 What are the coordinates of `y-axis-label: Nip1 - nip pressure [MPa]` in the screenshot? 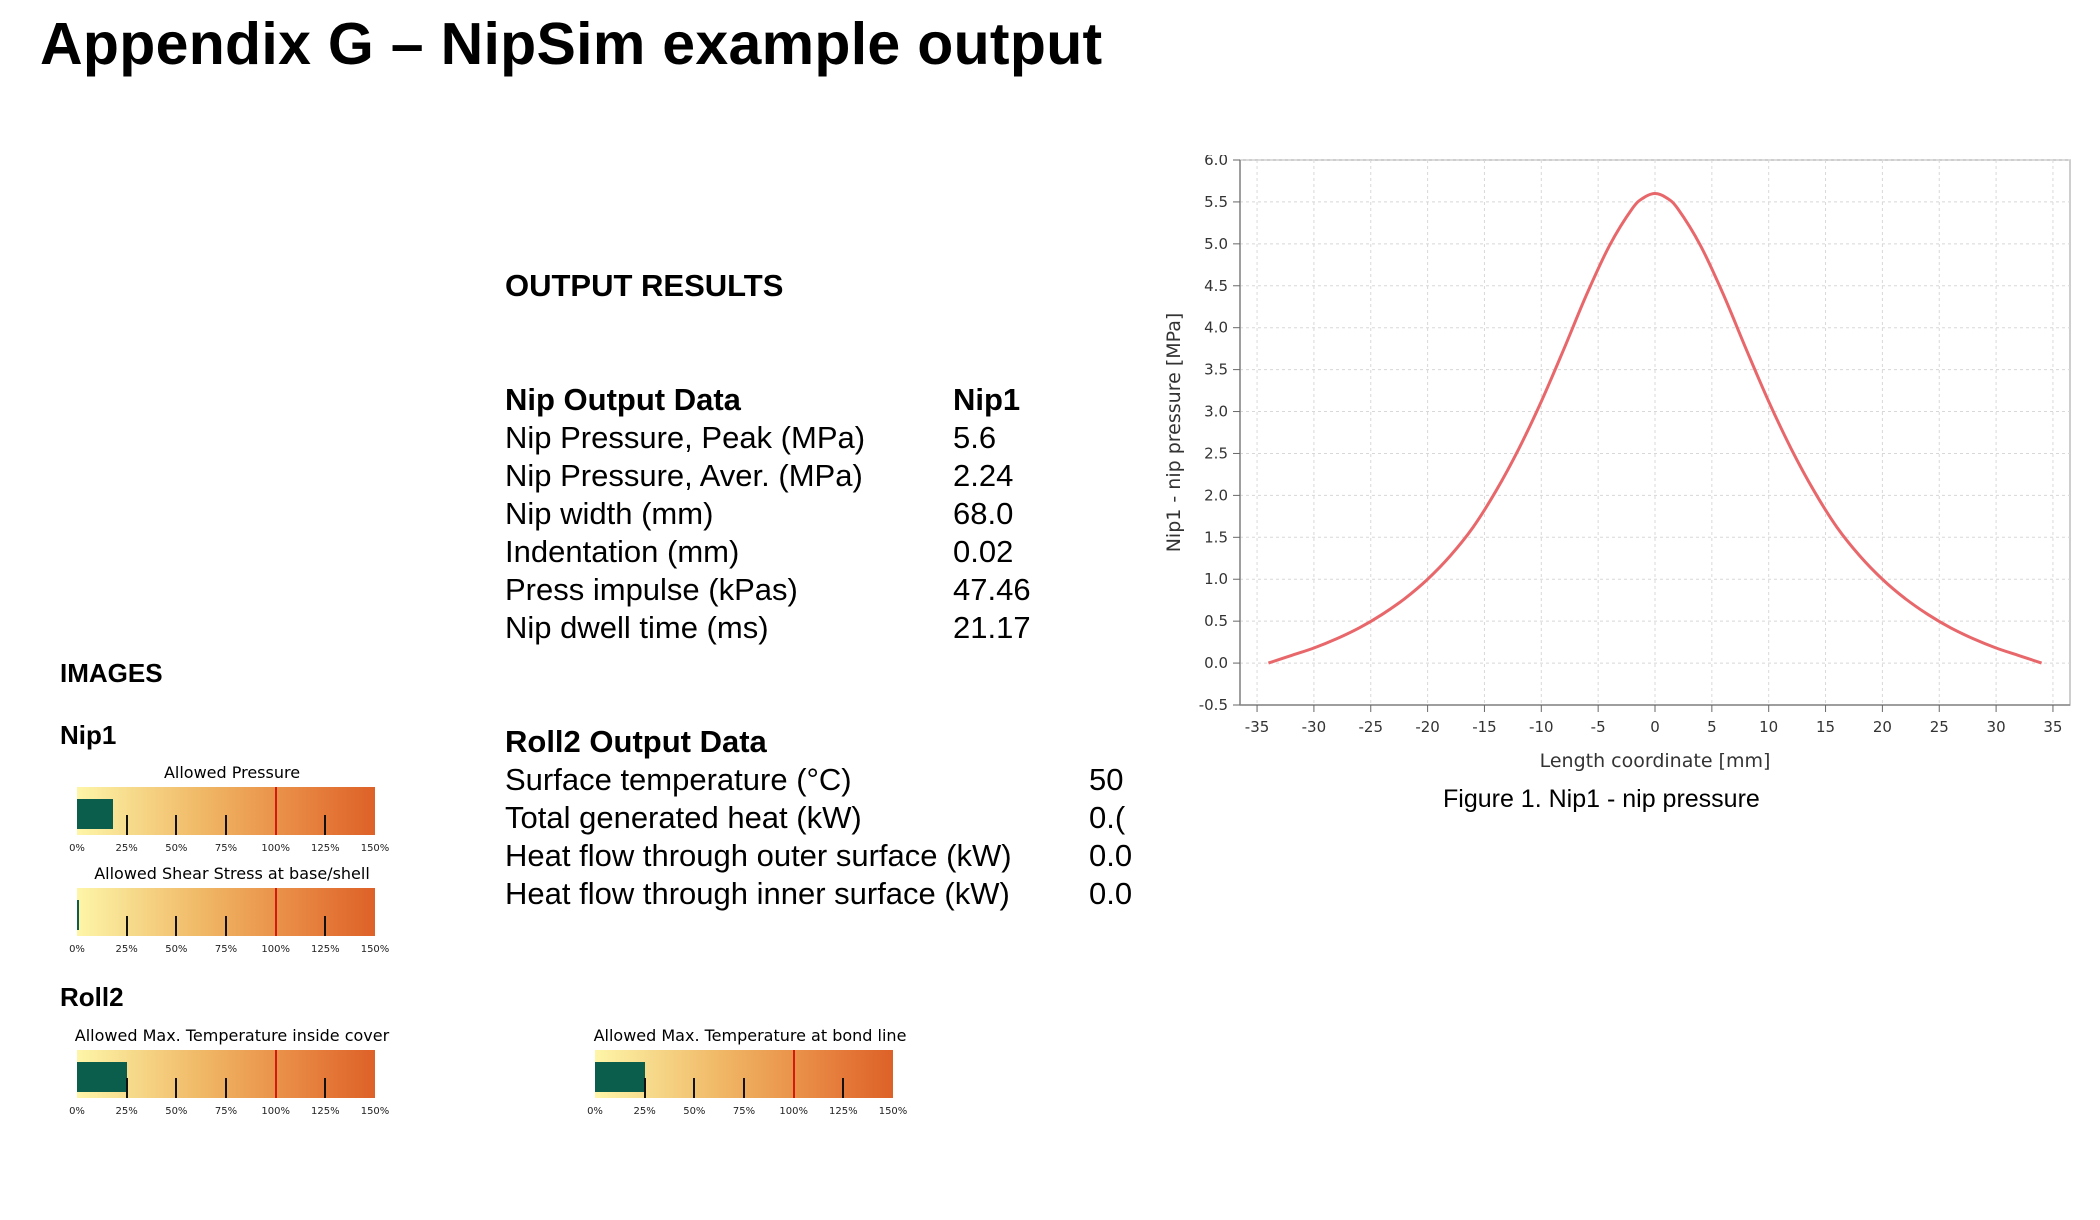 It's located at (1174, 433).